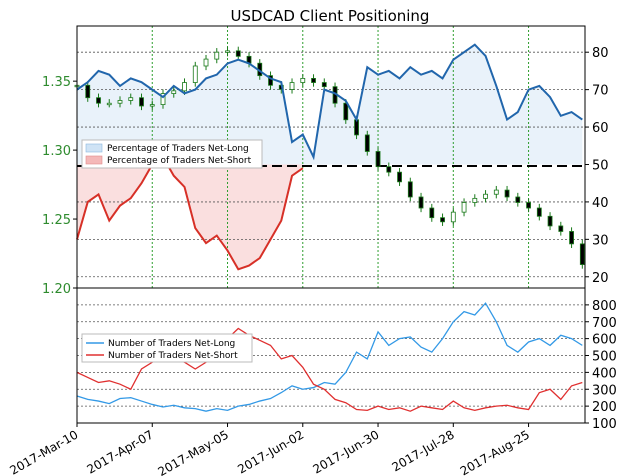  I want to click on x-tick-label: 2017-Apr-07, so click(119, 451).